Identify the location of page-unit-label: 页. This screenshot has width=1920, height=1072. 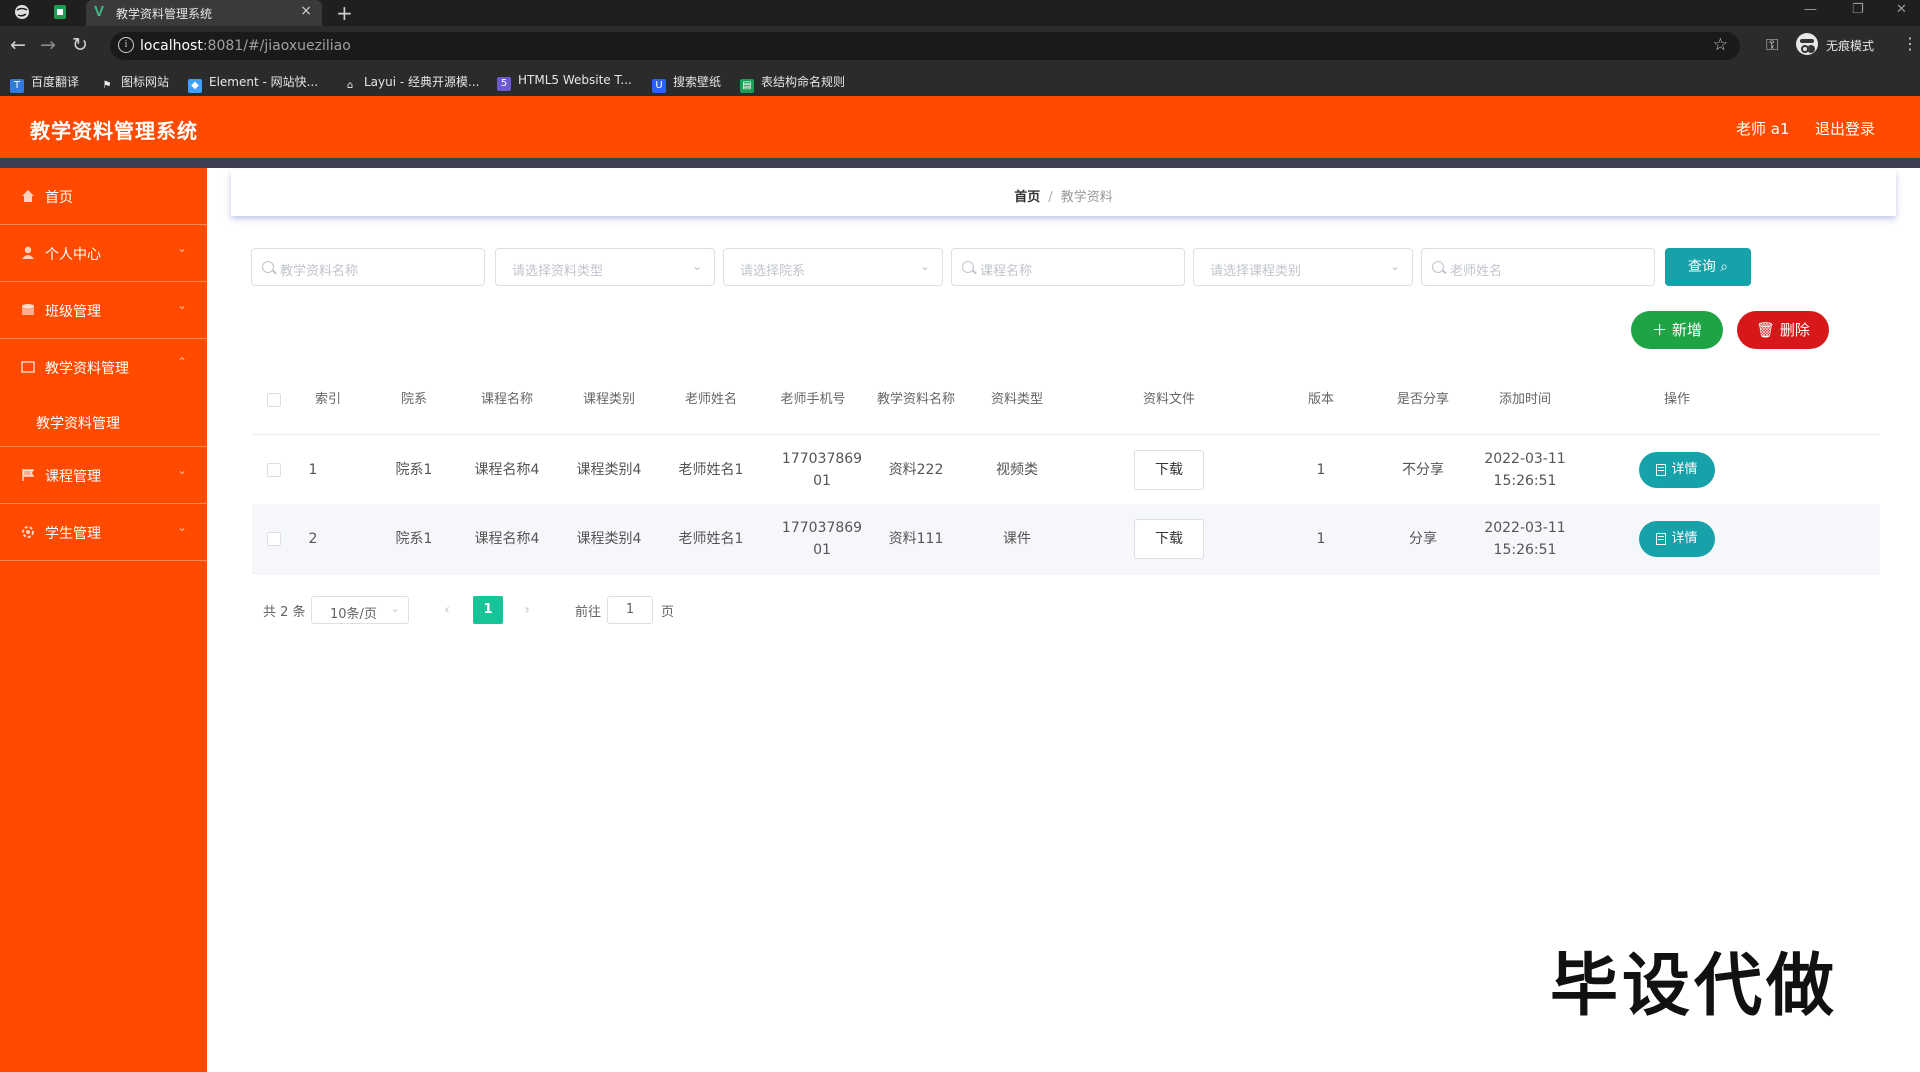
(668, 612).